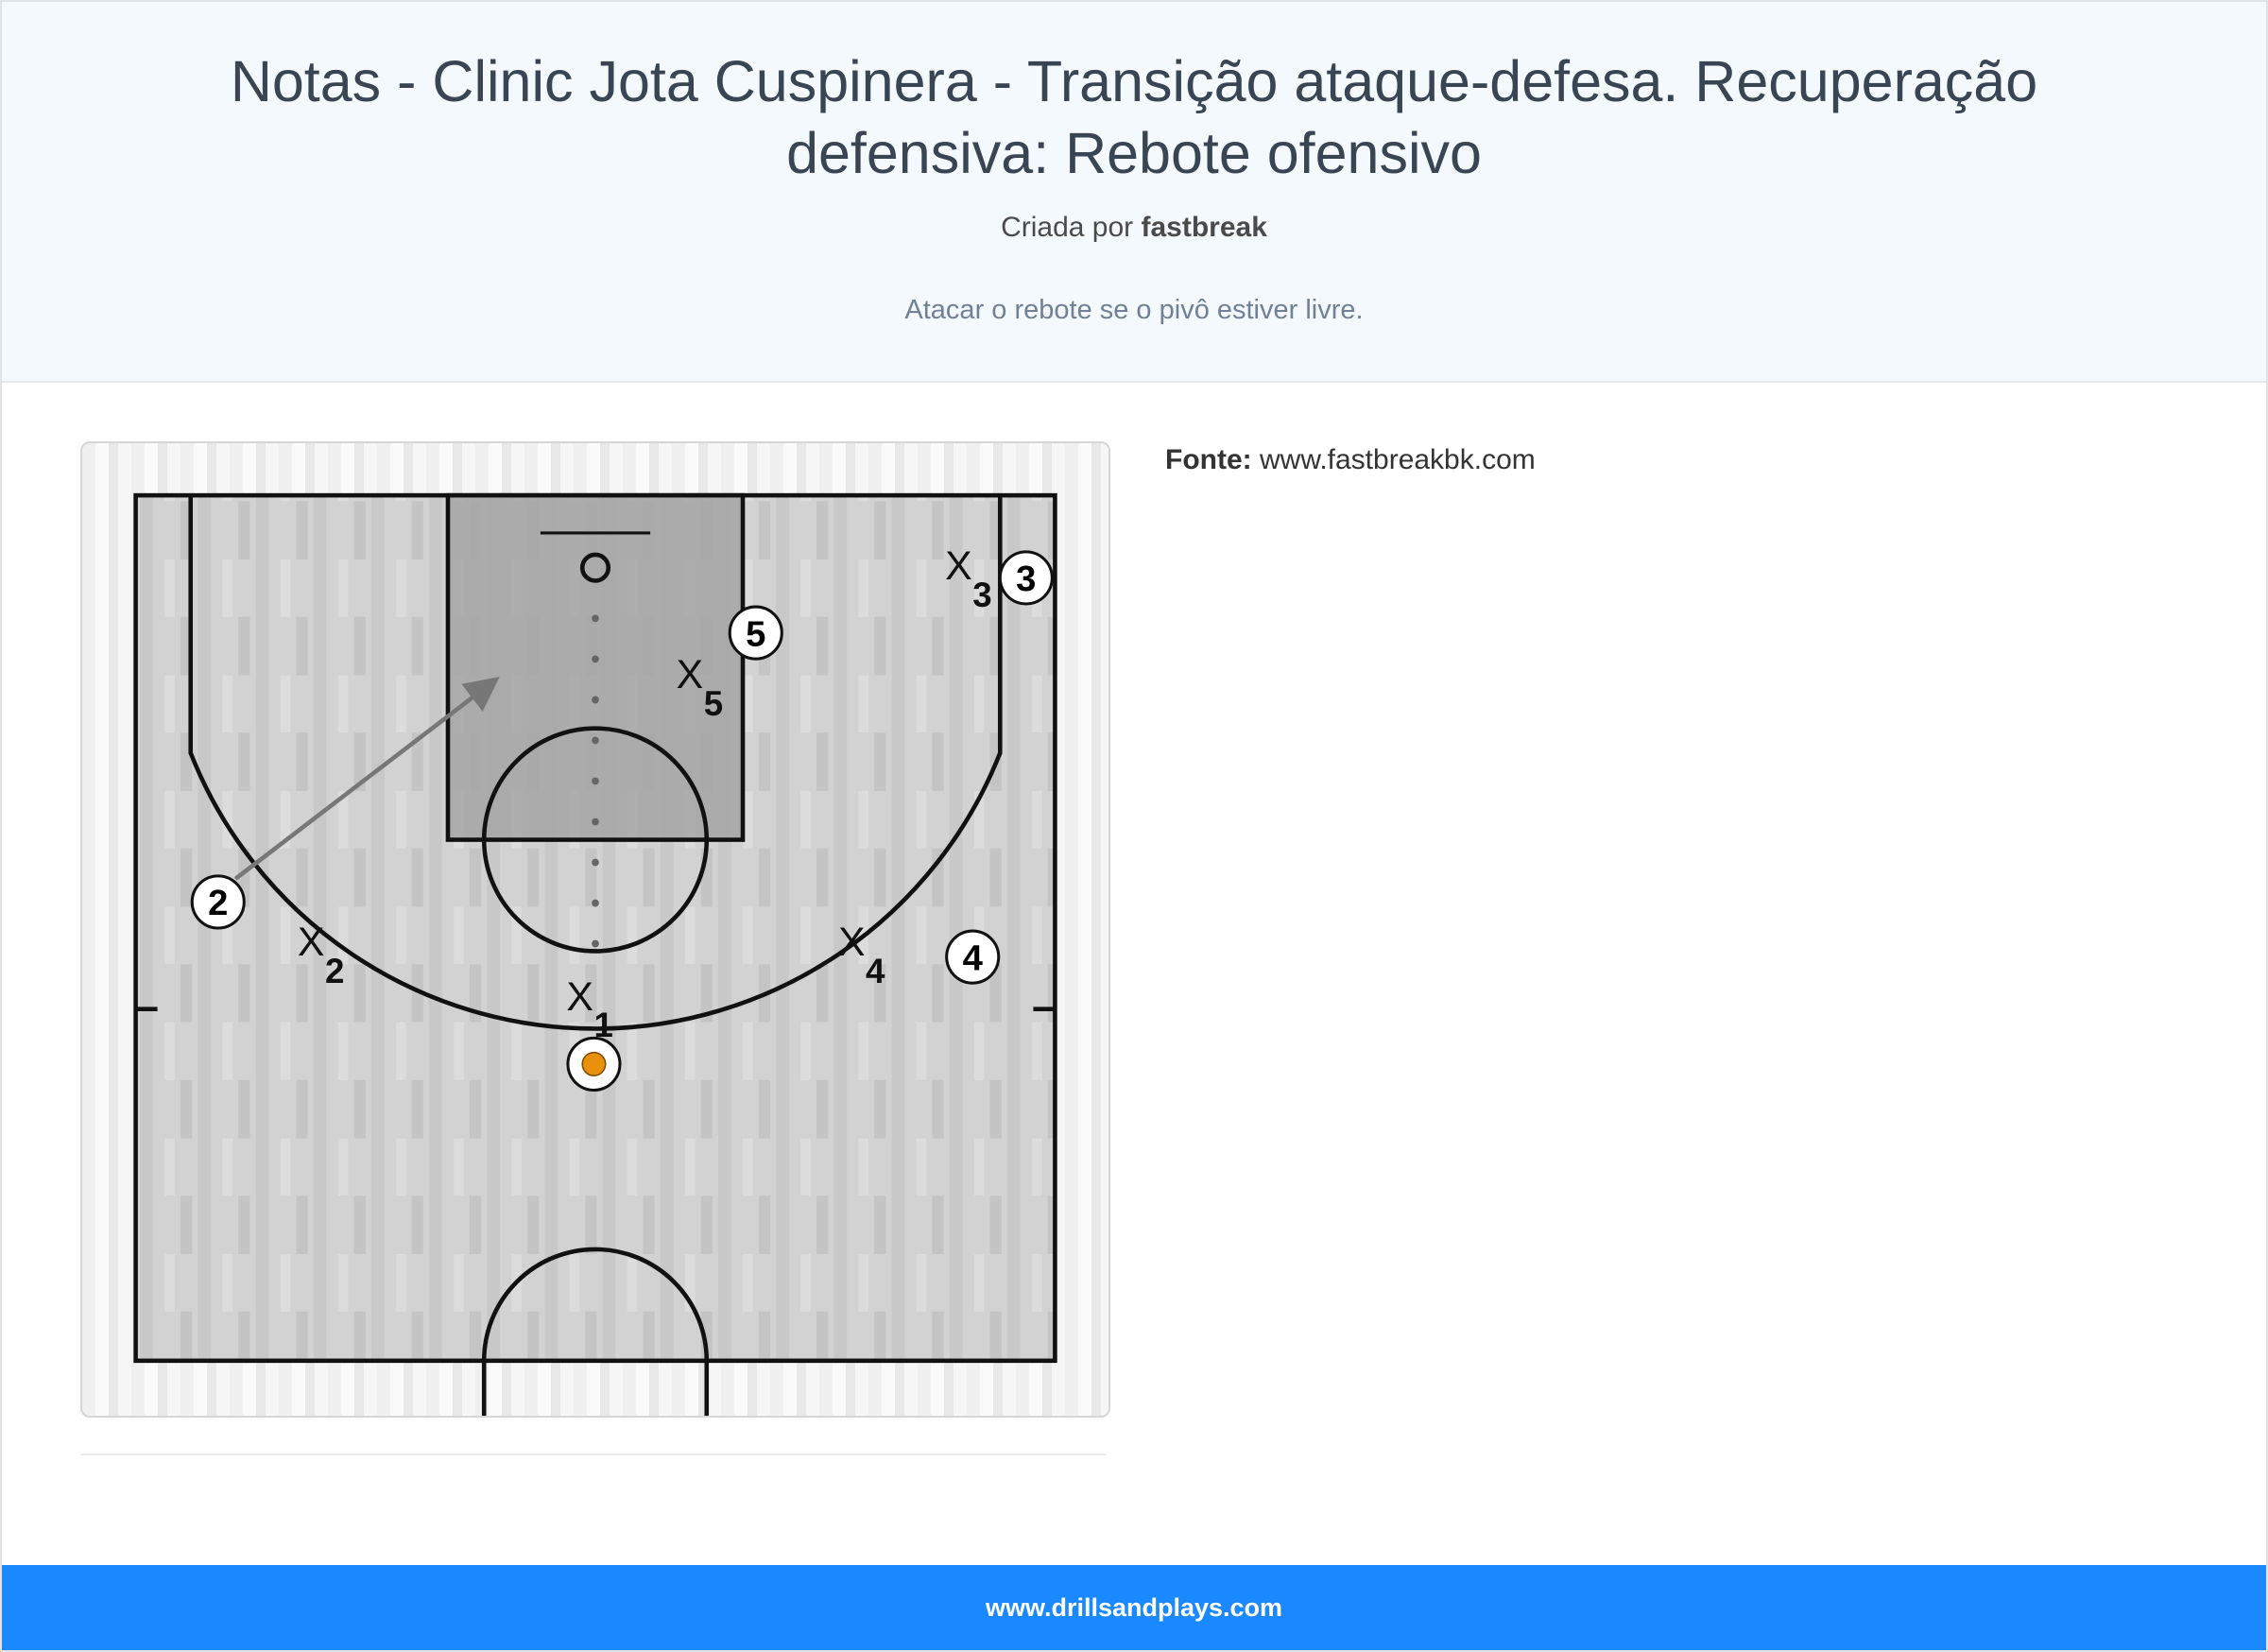 This screenshot has width=2268, height=1652. Describe the element at coordinates (595, 840) in the screenshot. I see `free-throw-circle` at that location.